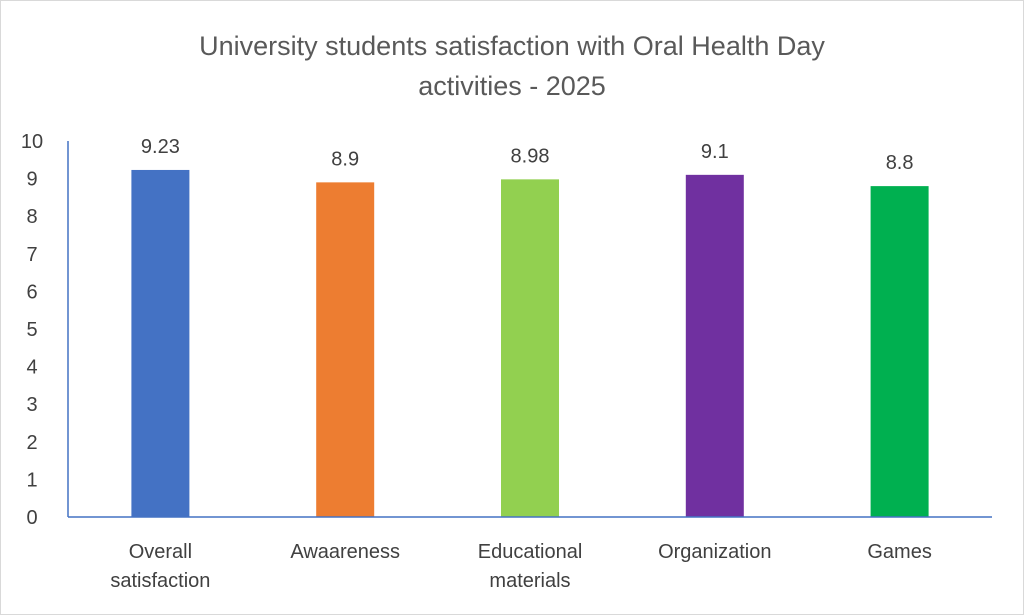 This screenshot has height=615, width=1024. I want to click on y-tick-label: 5, so click(31, 330).